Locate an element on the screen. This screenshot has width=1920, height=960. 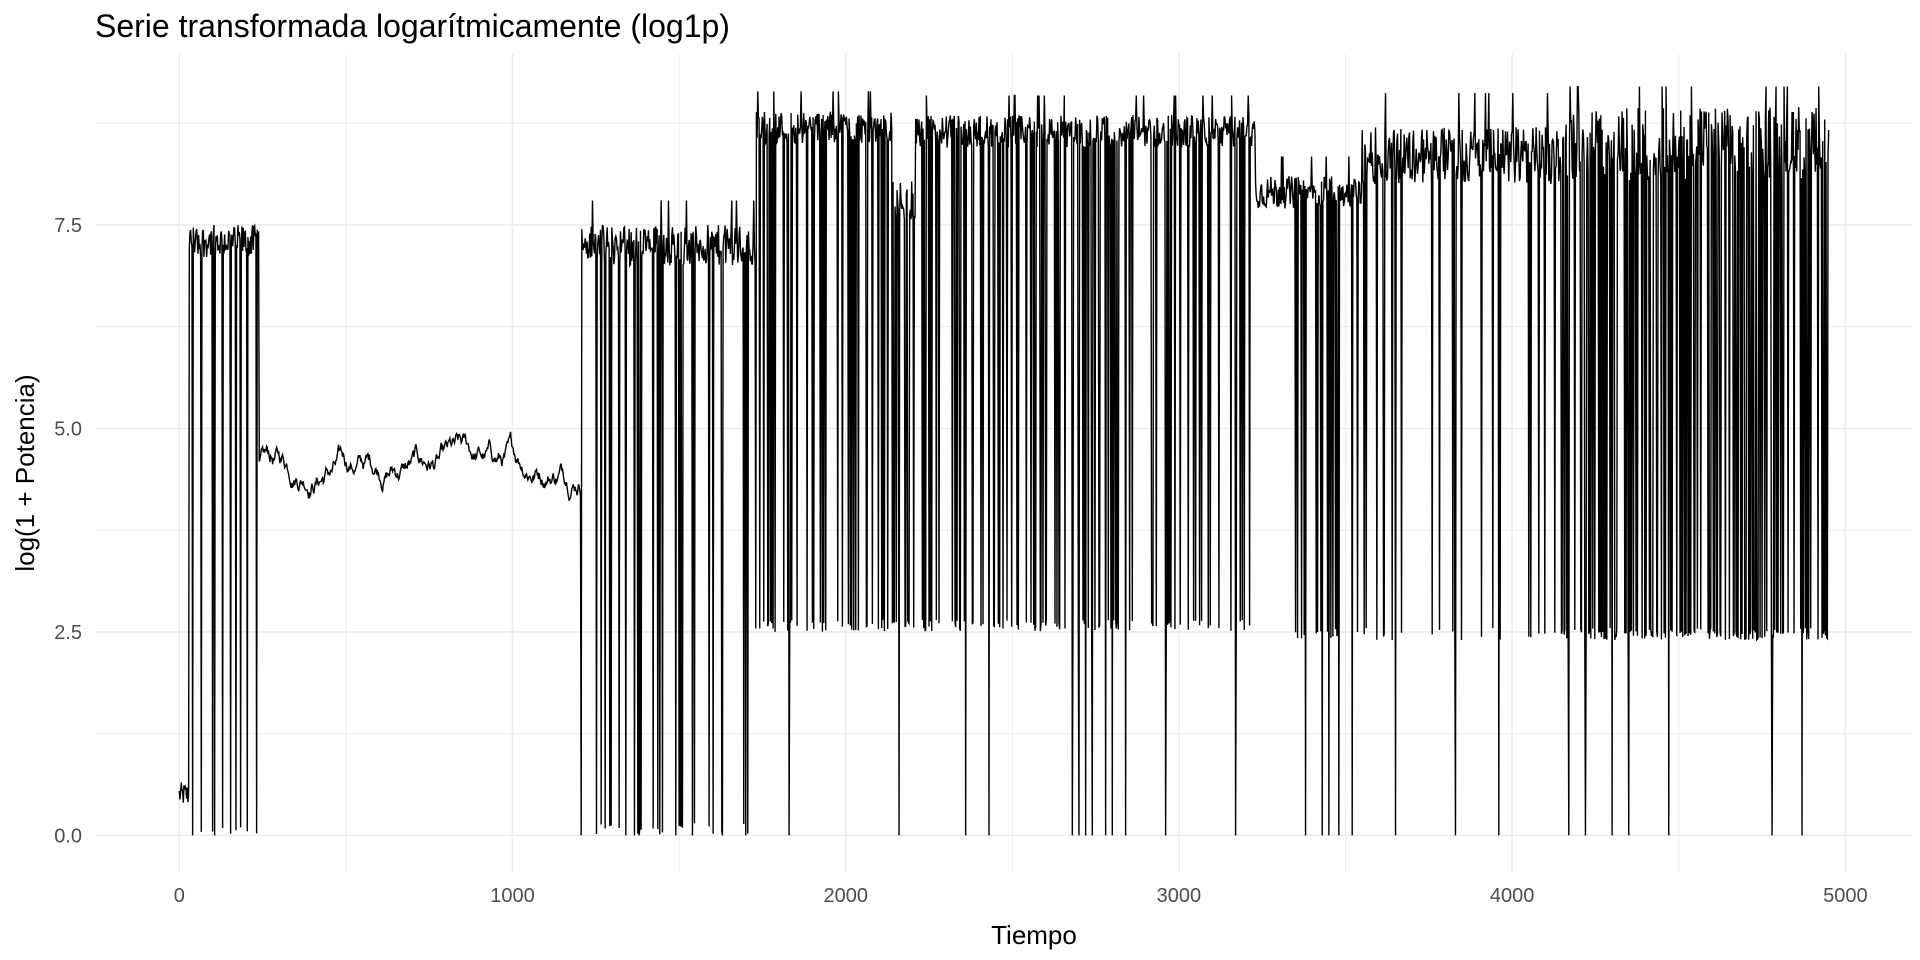
y-axis-tick-labels: 0.0 2.5 5.0 7.5 is located at coordinates (68, 531).